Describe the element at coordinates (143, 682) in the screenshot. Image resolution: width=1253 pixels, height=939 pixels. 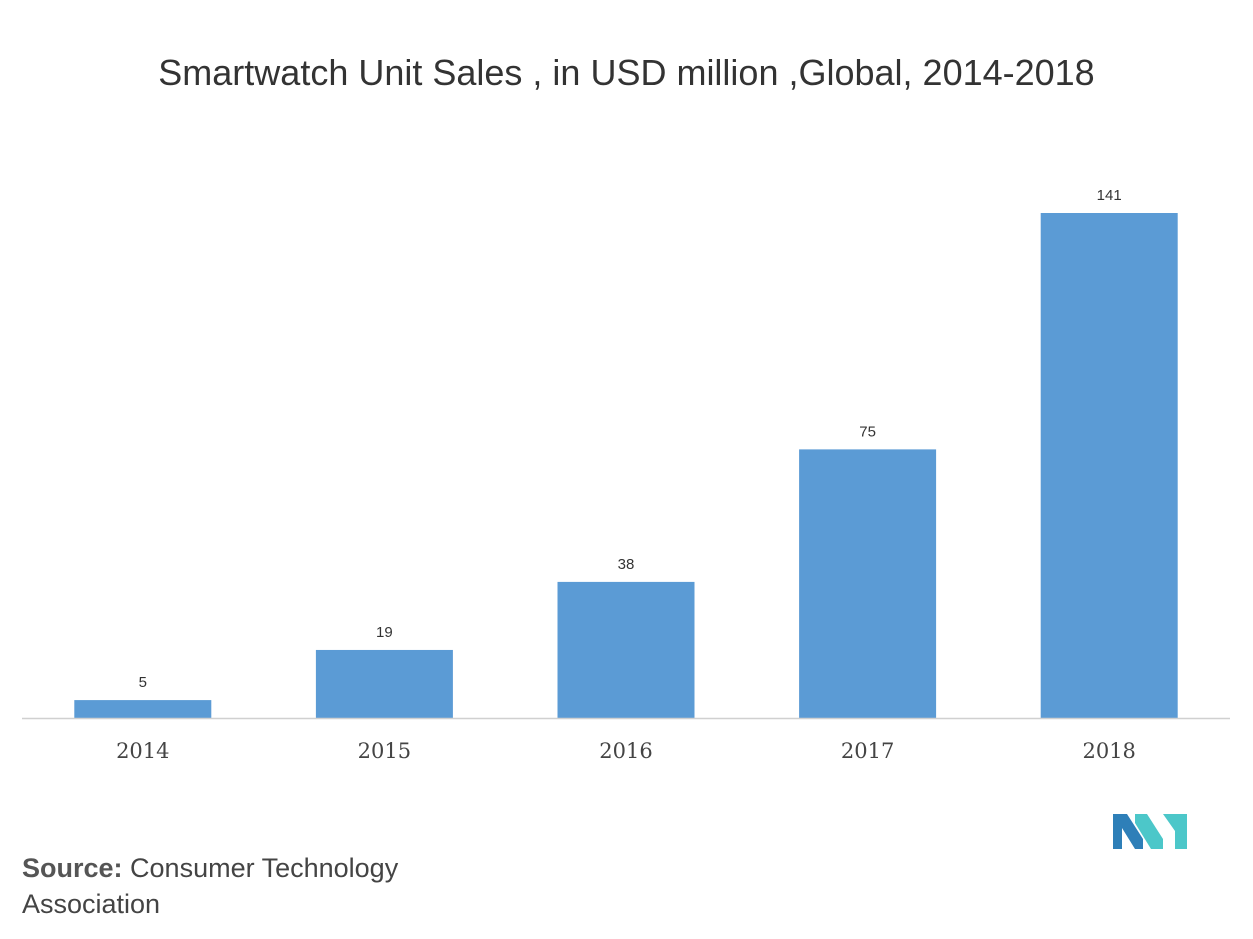
I see `data-label-2014: 5` at that location.